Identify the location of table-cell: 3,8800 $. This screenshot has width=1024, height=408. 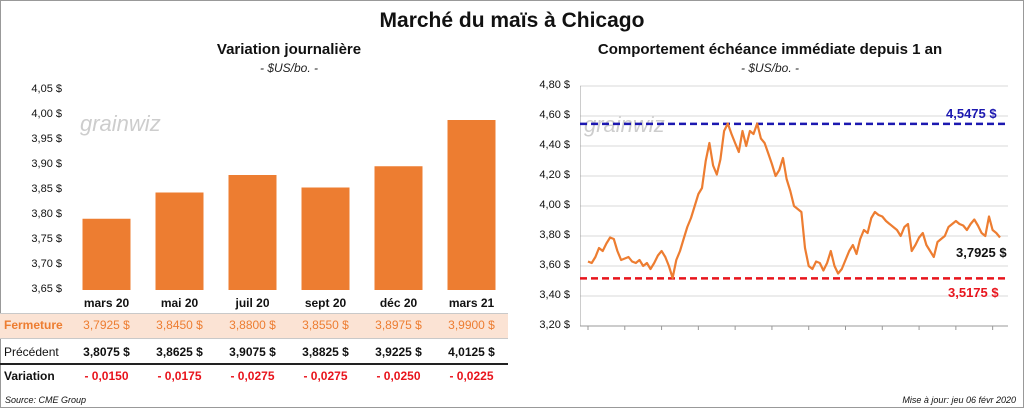
(252, 325).